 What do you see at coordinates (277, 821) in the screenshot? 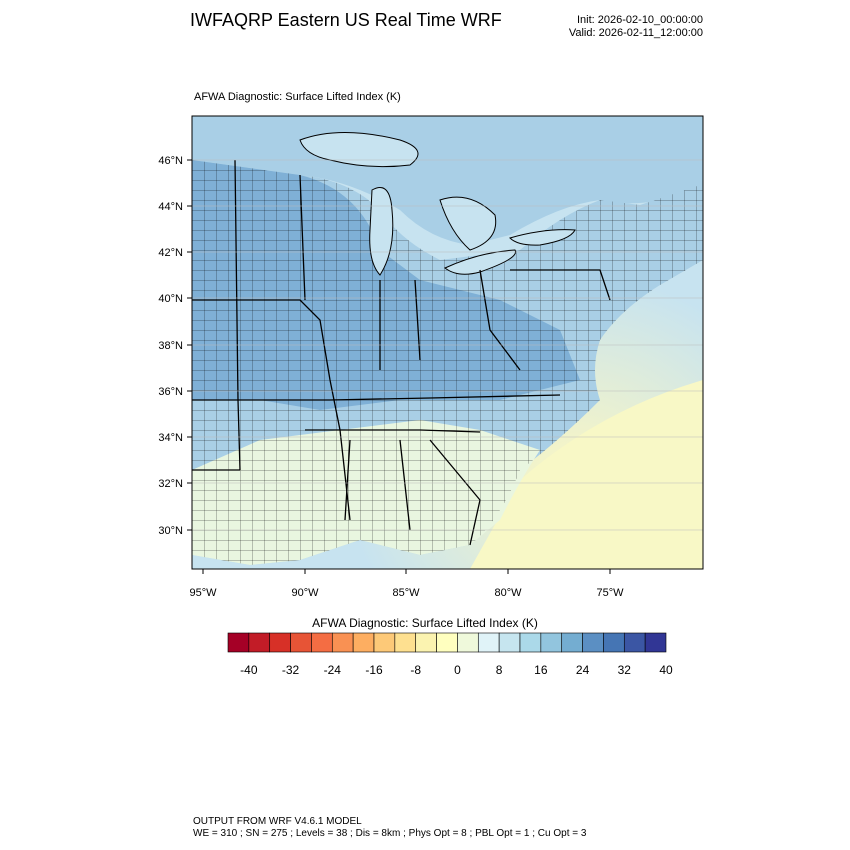
I see `footer-line-1: OUTPUT FROM WRF V4.6.1 MODEL` at bounding box center [277, 821].